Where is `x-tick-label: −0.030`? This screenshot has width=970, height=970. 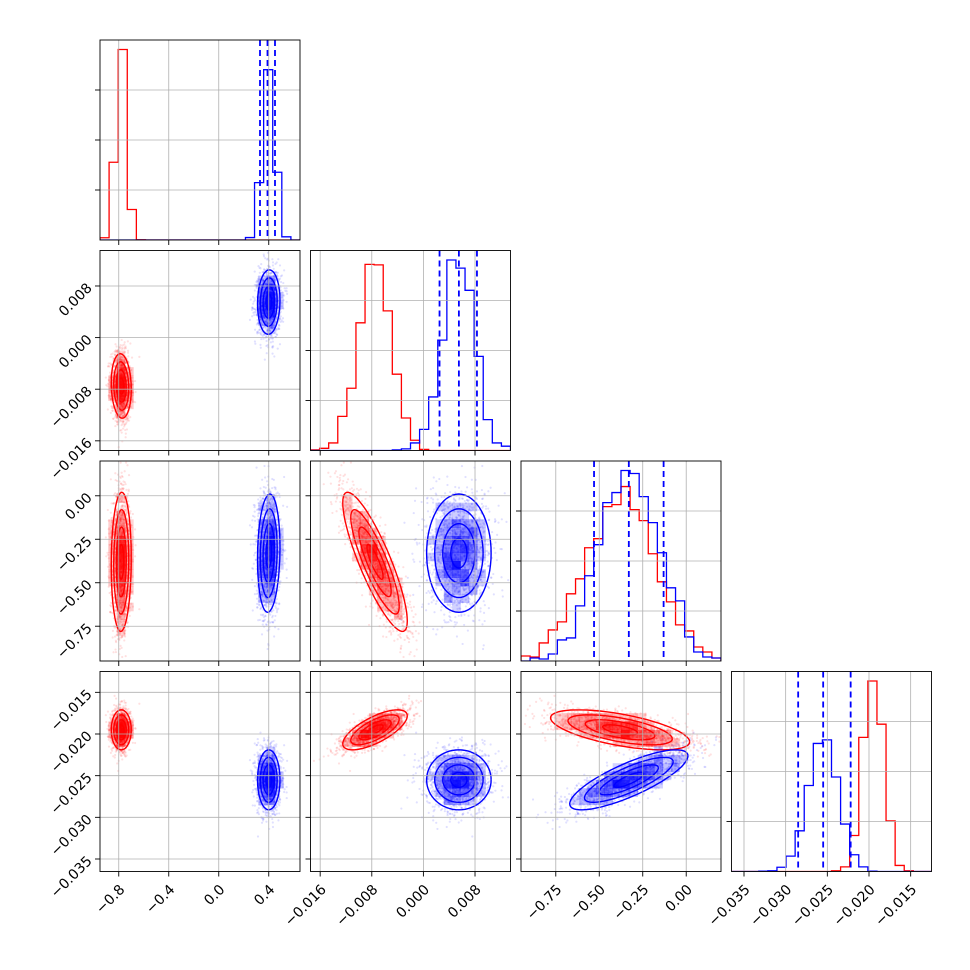
x-tick-label: −0.030 is located at coordinates (771, 906).